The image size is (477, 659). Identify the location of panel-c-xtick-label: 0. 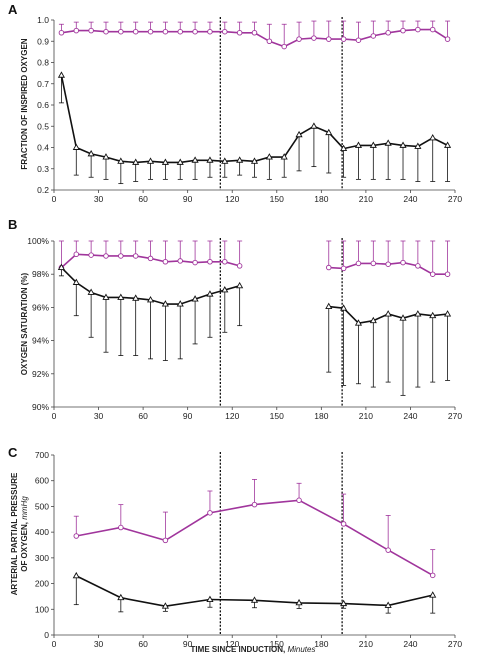
(54, 644).